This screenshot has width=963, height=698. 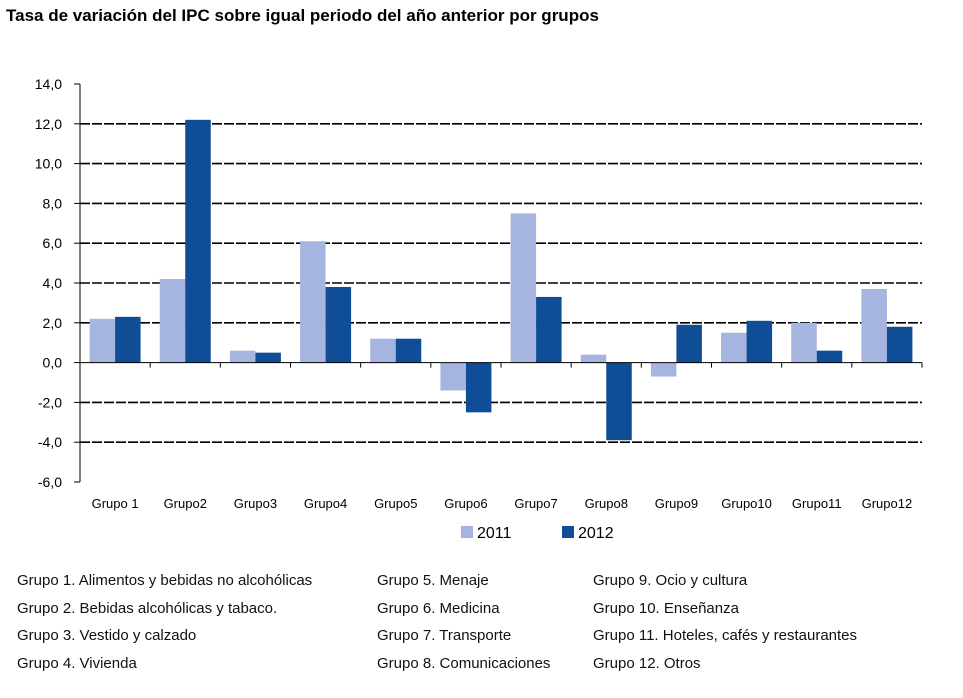 What do you see at coordinates (465, 503) in the screenshot?
I see `x-category-label: Grupo6` at bounding box center [465, 503].